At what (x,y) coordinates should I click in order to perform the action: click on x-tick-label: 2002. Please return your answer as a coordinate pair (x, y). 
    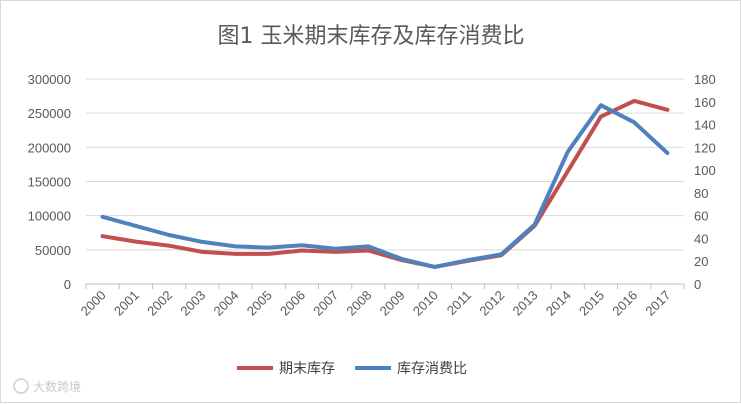
    Looking at the image, I should click on (159, 303).